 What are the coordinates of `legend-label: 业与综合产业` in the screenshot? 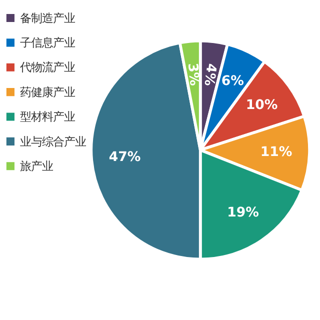 It's located at (53, 141).